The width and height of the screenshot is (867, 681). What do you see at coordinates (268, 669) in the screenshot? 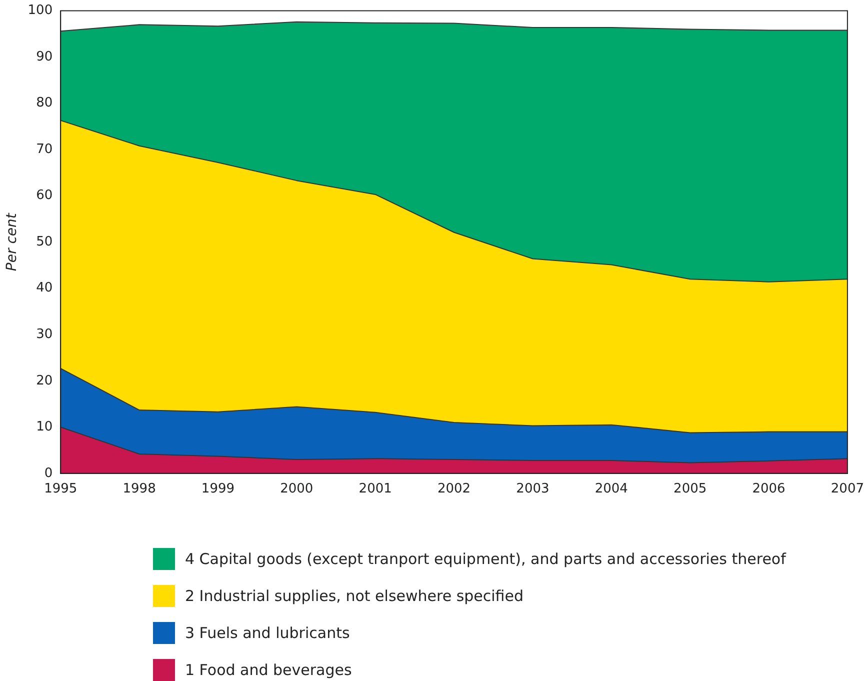
I see `legend-label: 1 Food and beverages` at bounding box center [268, 669].